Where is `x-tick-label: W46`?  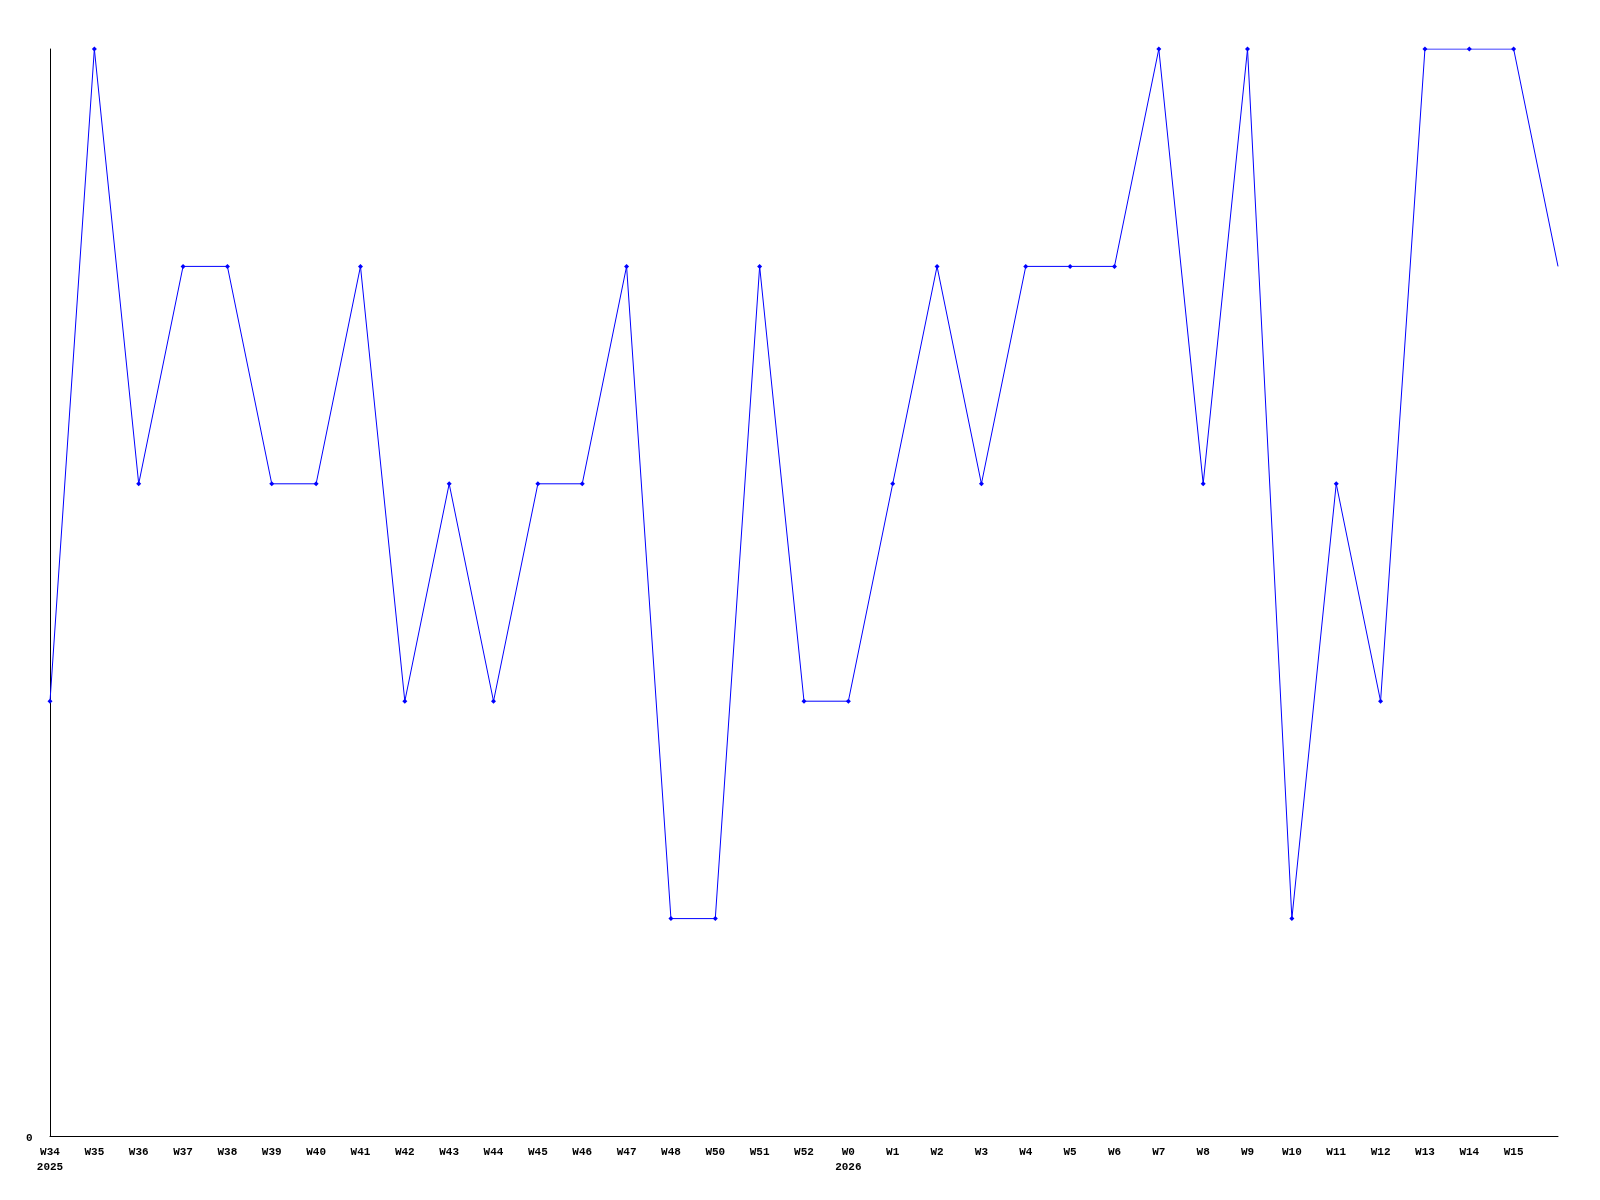
x-tick-label: W46 is located at coordinates (582, 1151).